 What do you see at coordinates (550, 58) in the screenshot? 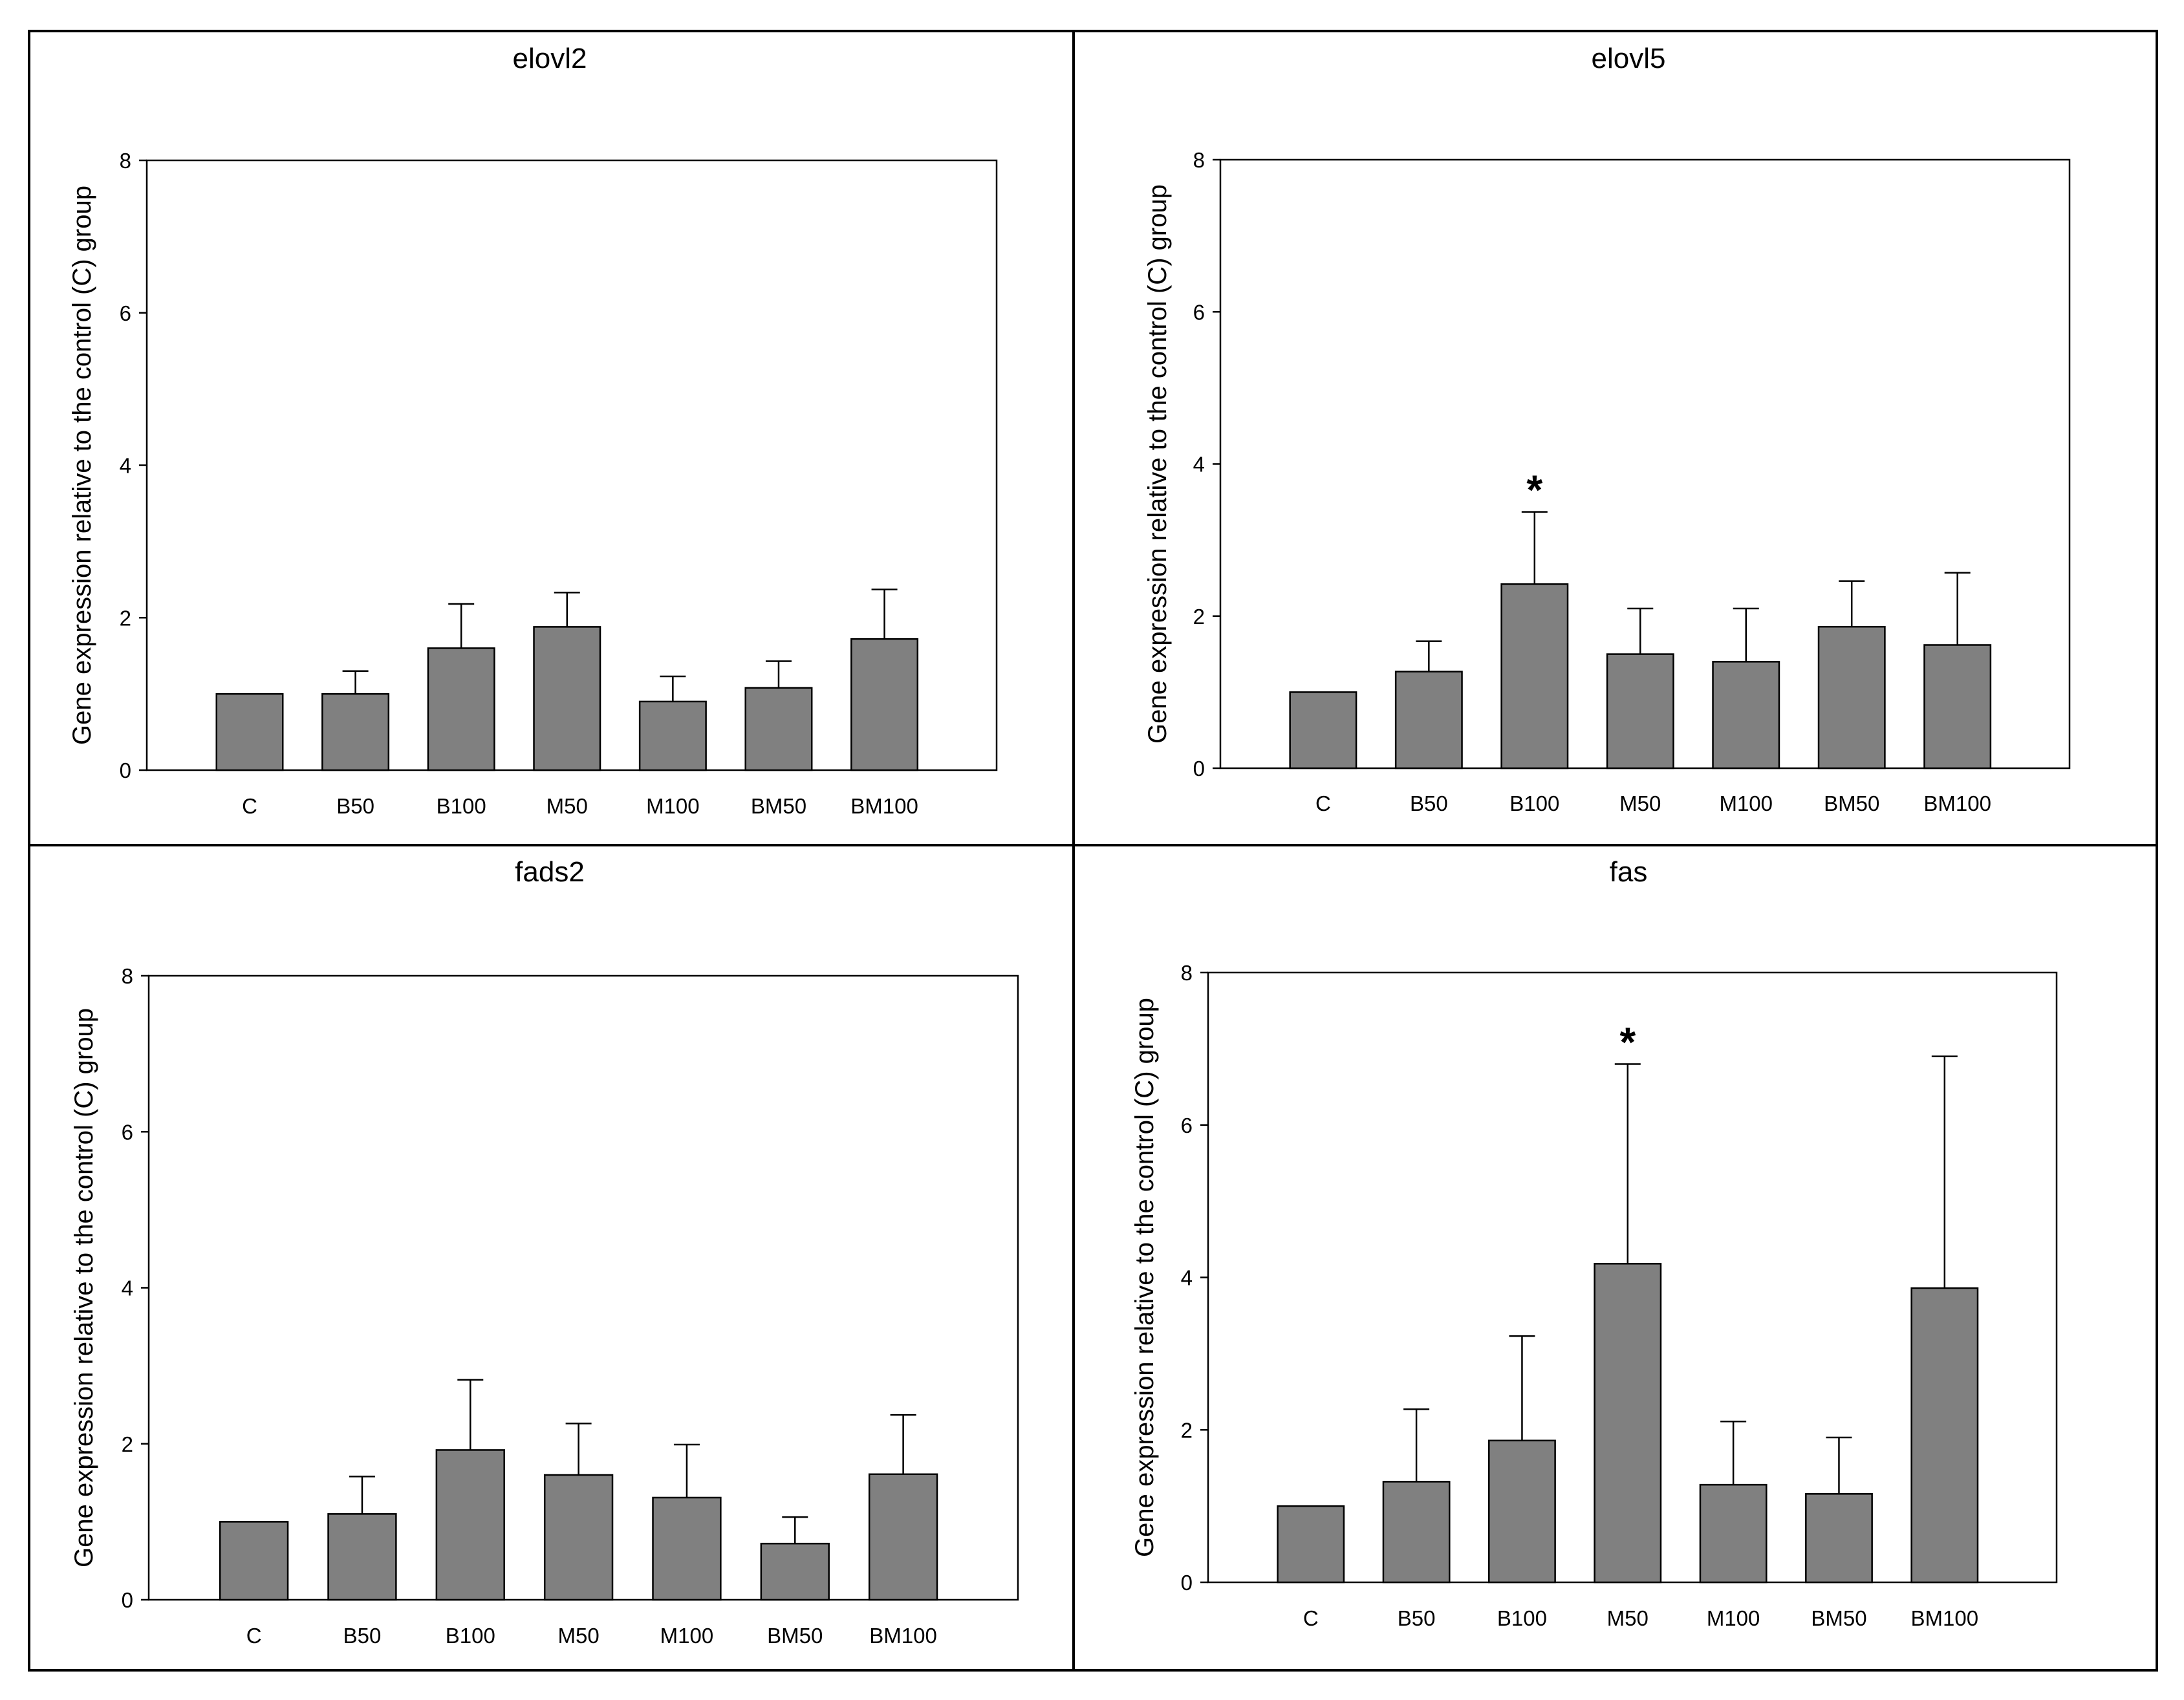
I see `chart-title: elovl2` at bounding box center [550, 58].